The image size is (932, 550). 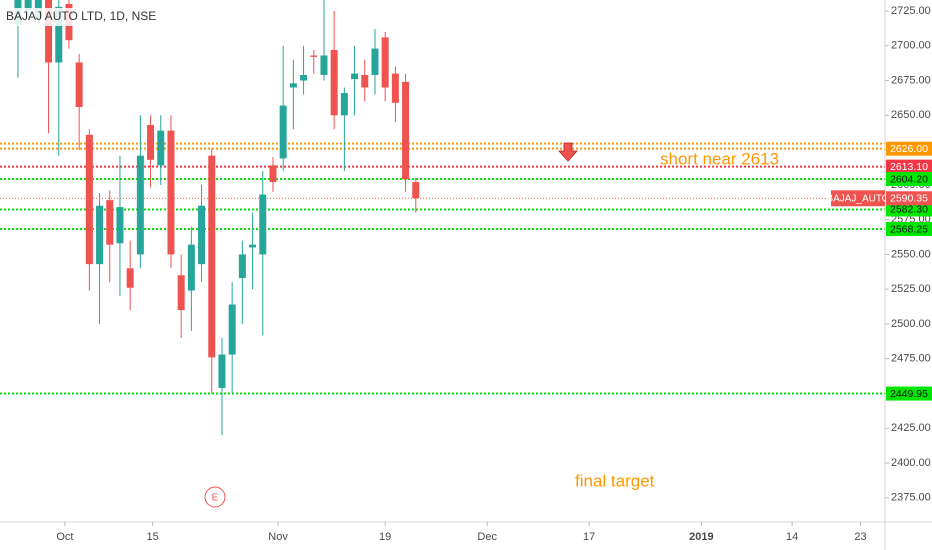 I want to click on level-tag-label: 2449.95, so click(x=909, y=394).